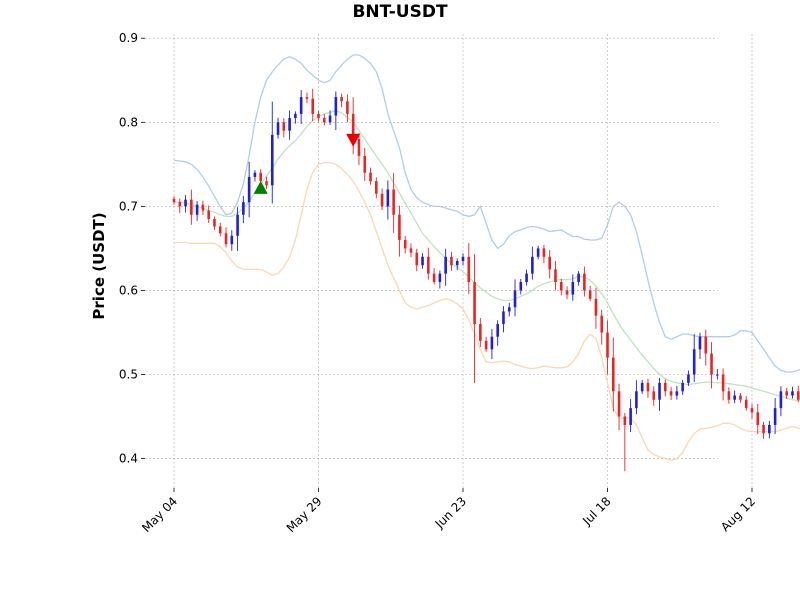 The height and width of the screenshot is (600, 800). Describe the element at coordinates (738, 514) in the screenshot. I see `x-tick-label: Aug 12` at that location.